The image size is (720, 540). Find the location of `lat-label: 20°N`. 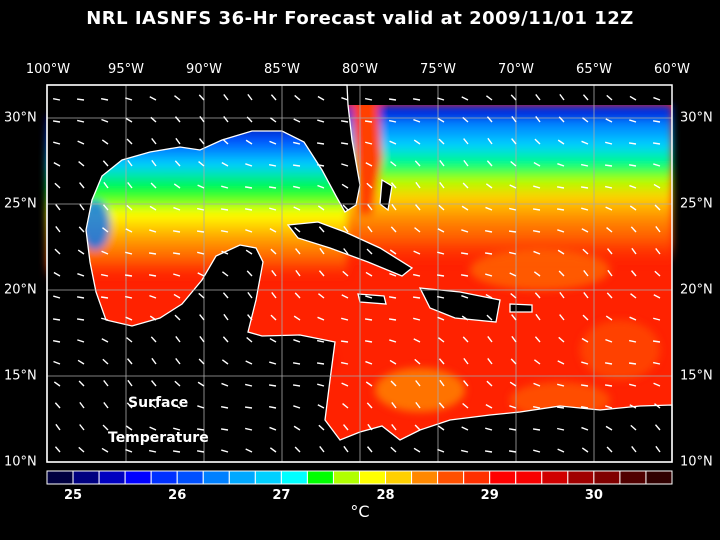

lat-label: 20°N is located at coordinates (20, 290).